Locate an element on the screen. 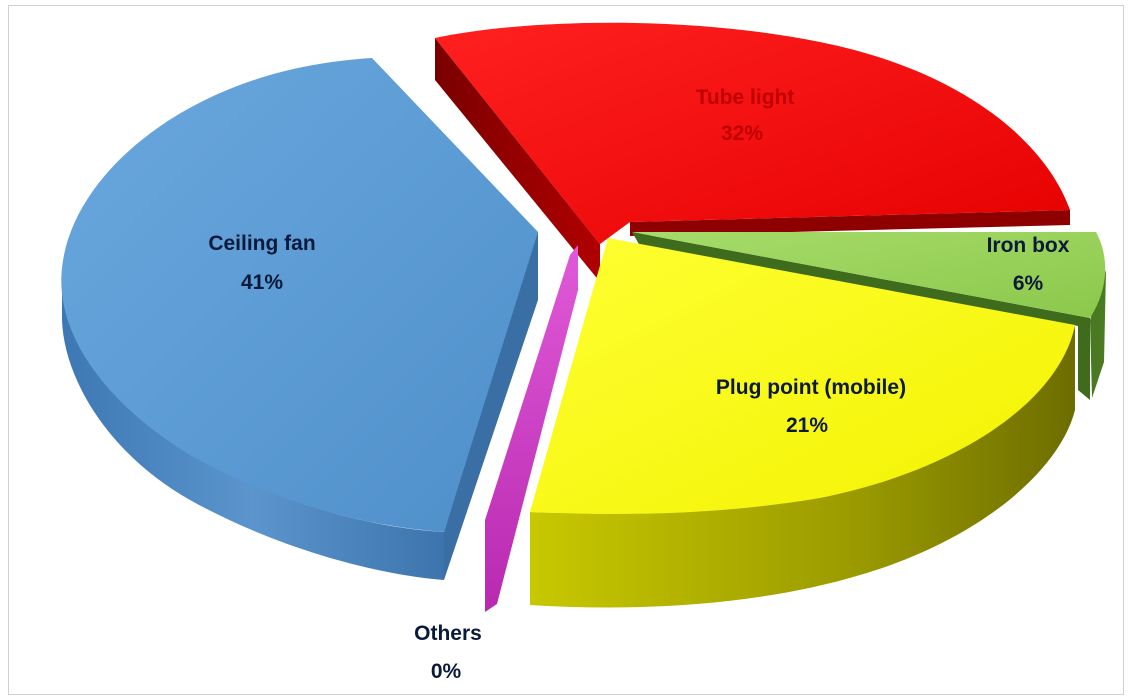 Image resolution: width=1132 pixels, height=700 pixels. label-iron-box: Iron box 6% is located at coordinates (1028, 264).